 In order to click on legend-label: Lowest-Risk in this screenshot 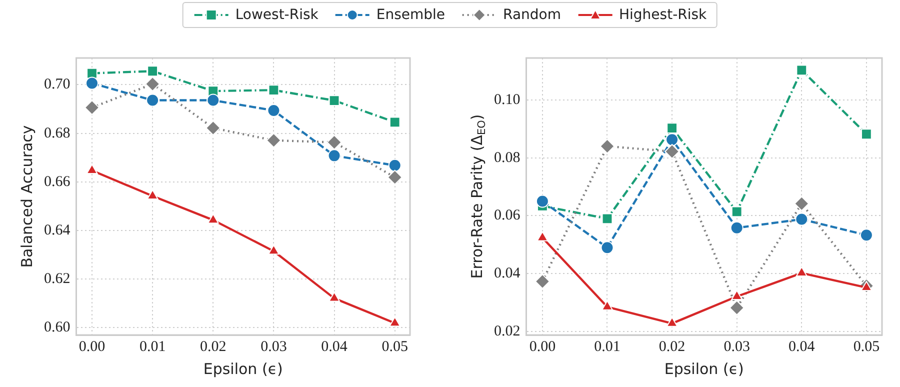, I will do `click(276, 15)`.